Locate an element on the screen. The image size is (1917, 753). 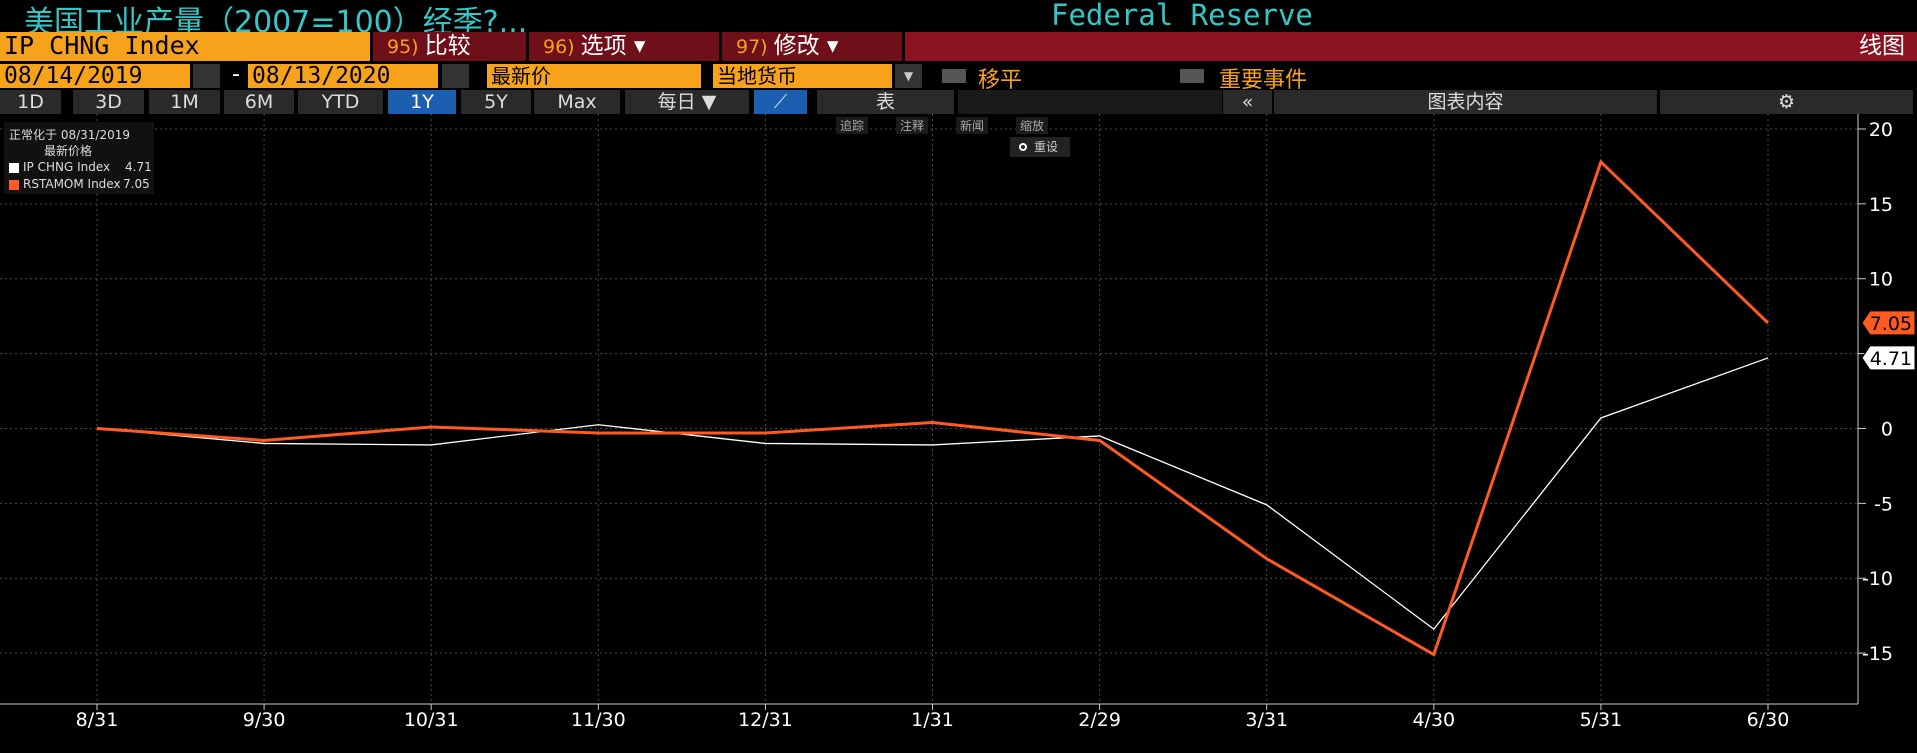
chart-tool: 新闻 is located at coordinates (972, 125).